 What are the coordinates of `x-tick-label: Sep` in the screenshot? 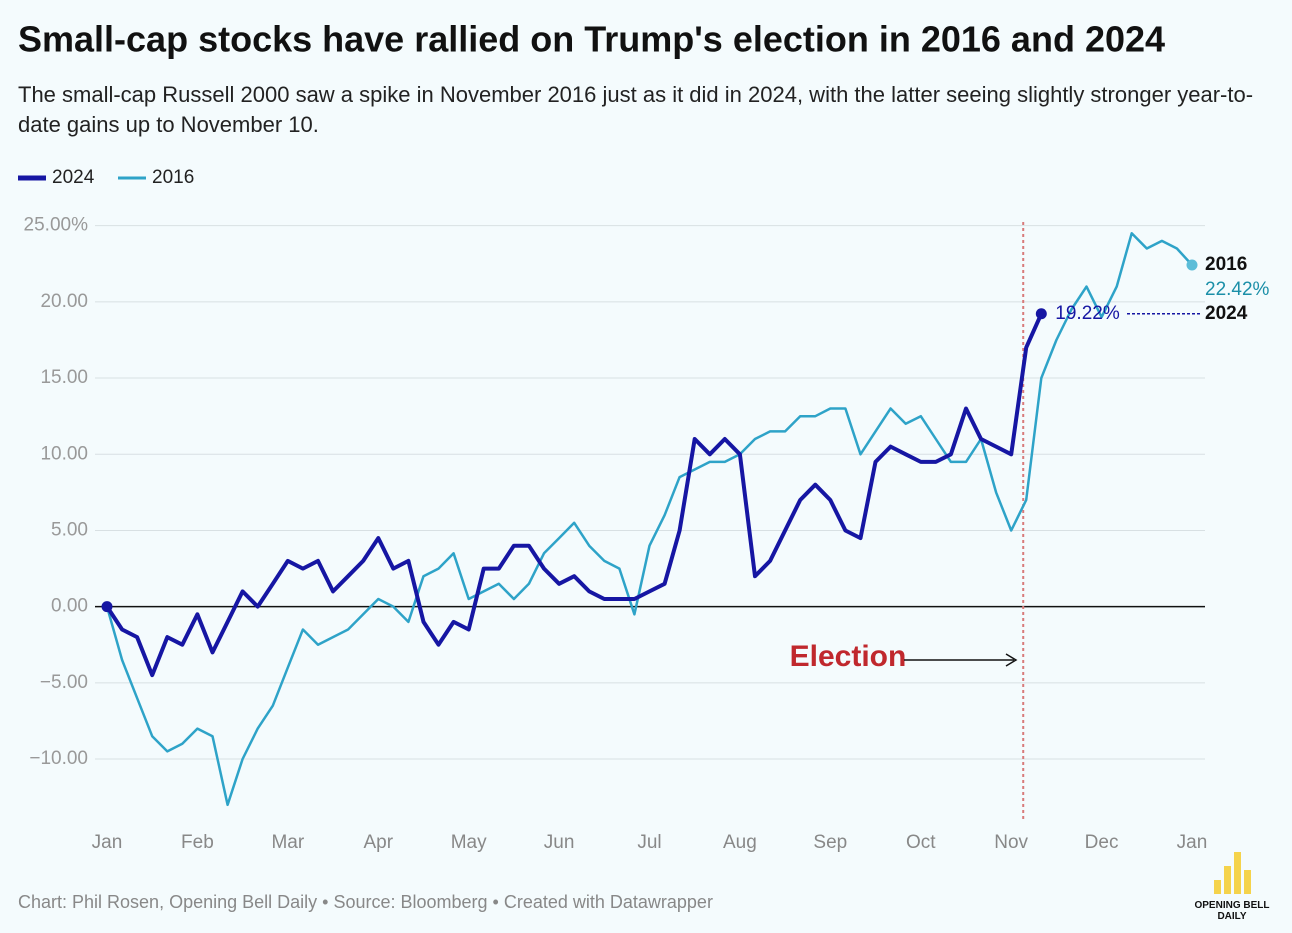 It's located at (830, 842).